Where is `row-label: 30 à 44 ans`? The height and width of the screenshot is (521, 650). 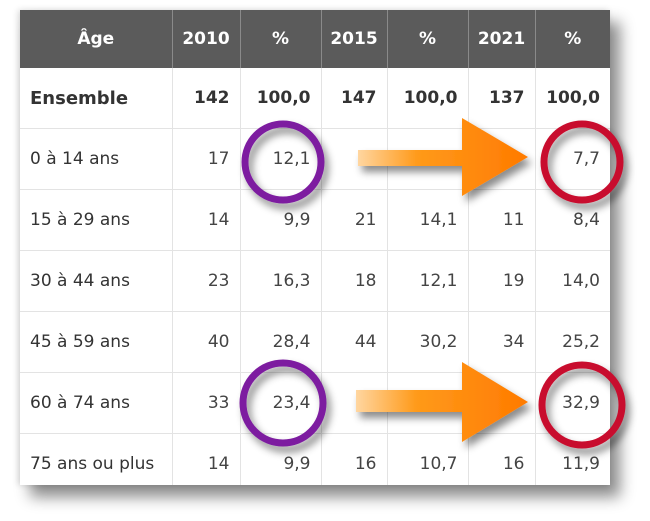 row-label: 30 à 44 ans is located at coordinates (96, 281).